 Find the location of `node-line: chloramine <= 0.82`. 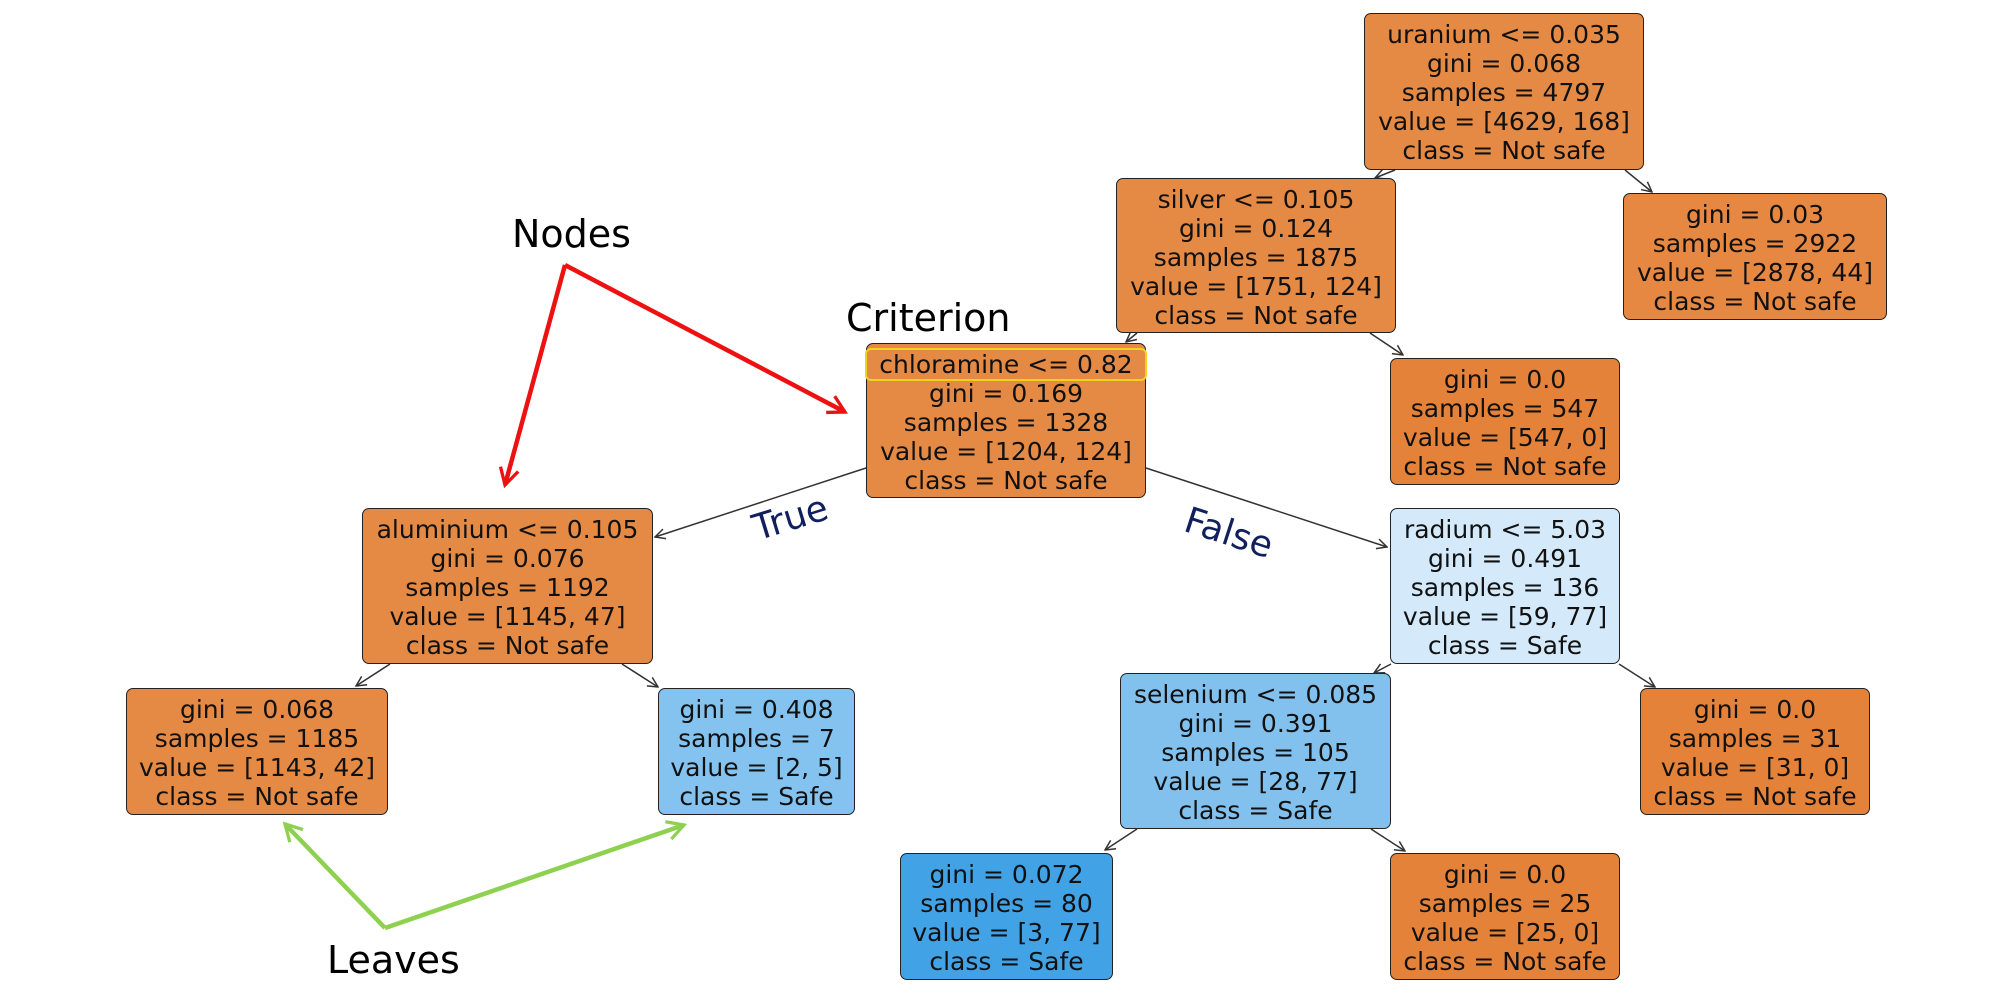

node-line: chloramine <= 0.82 is located at coordinates (1006, 364).